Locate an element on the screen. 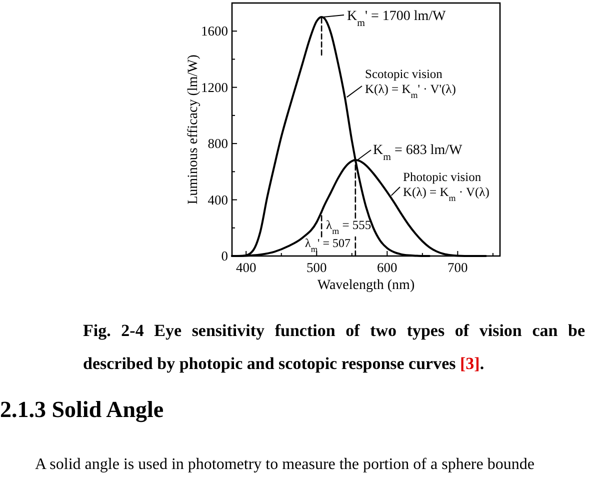  text: A solid angle is used in photometry to measure the portion of a sphere bounde is located at coordinates (284, 464).